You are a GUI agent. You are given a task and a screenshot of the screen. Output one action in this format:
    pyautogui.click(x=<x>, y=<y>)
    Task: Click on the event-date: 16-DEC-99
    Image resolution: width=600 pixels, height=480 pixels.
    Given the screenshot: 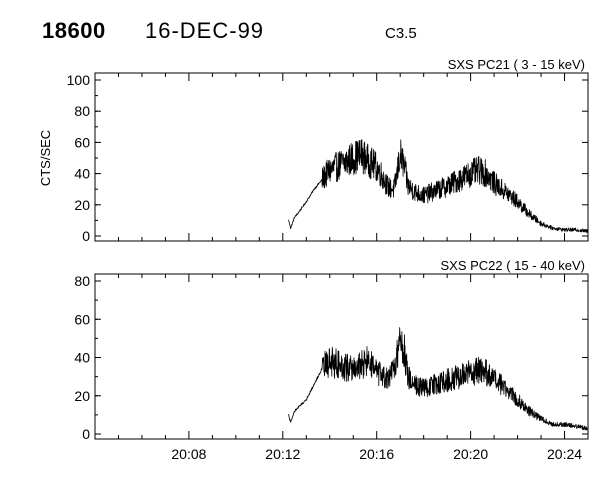 What is the action you would take?
    pyautogui.click(x=205, y=30)
    